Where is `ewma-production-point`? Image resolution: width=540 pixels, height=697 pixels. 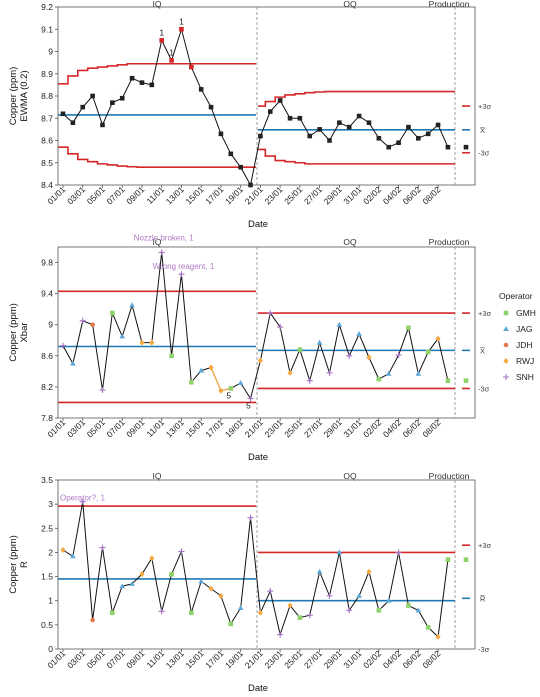 ewma-production-point is located at coordinates (466, 147).